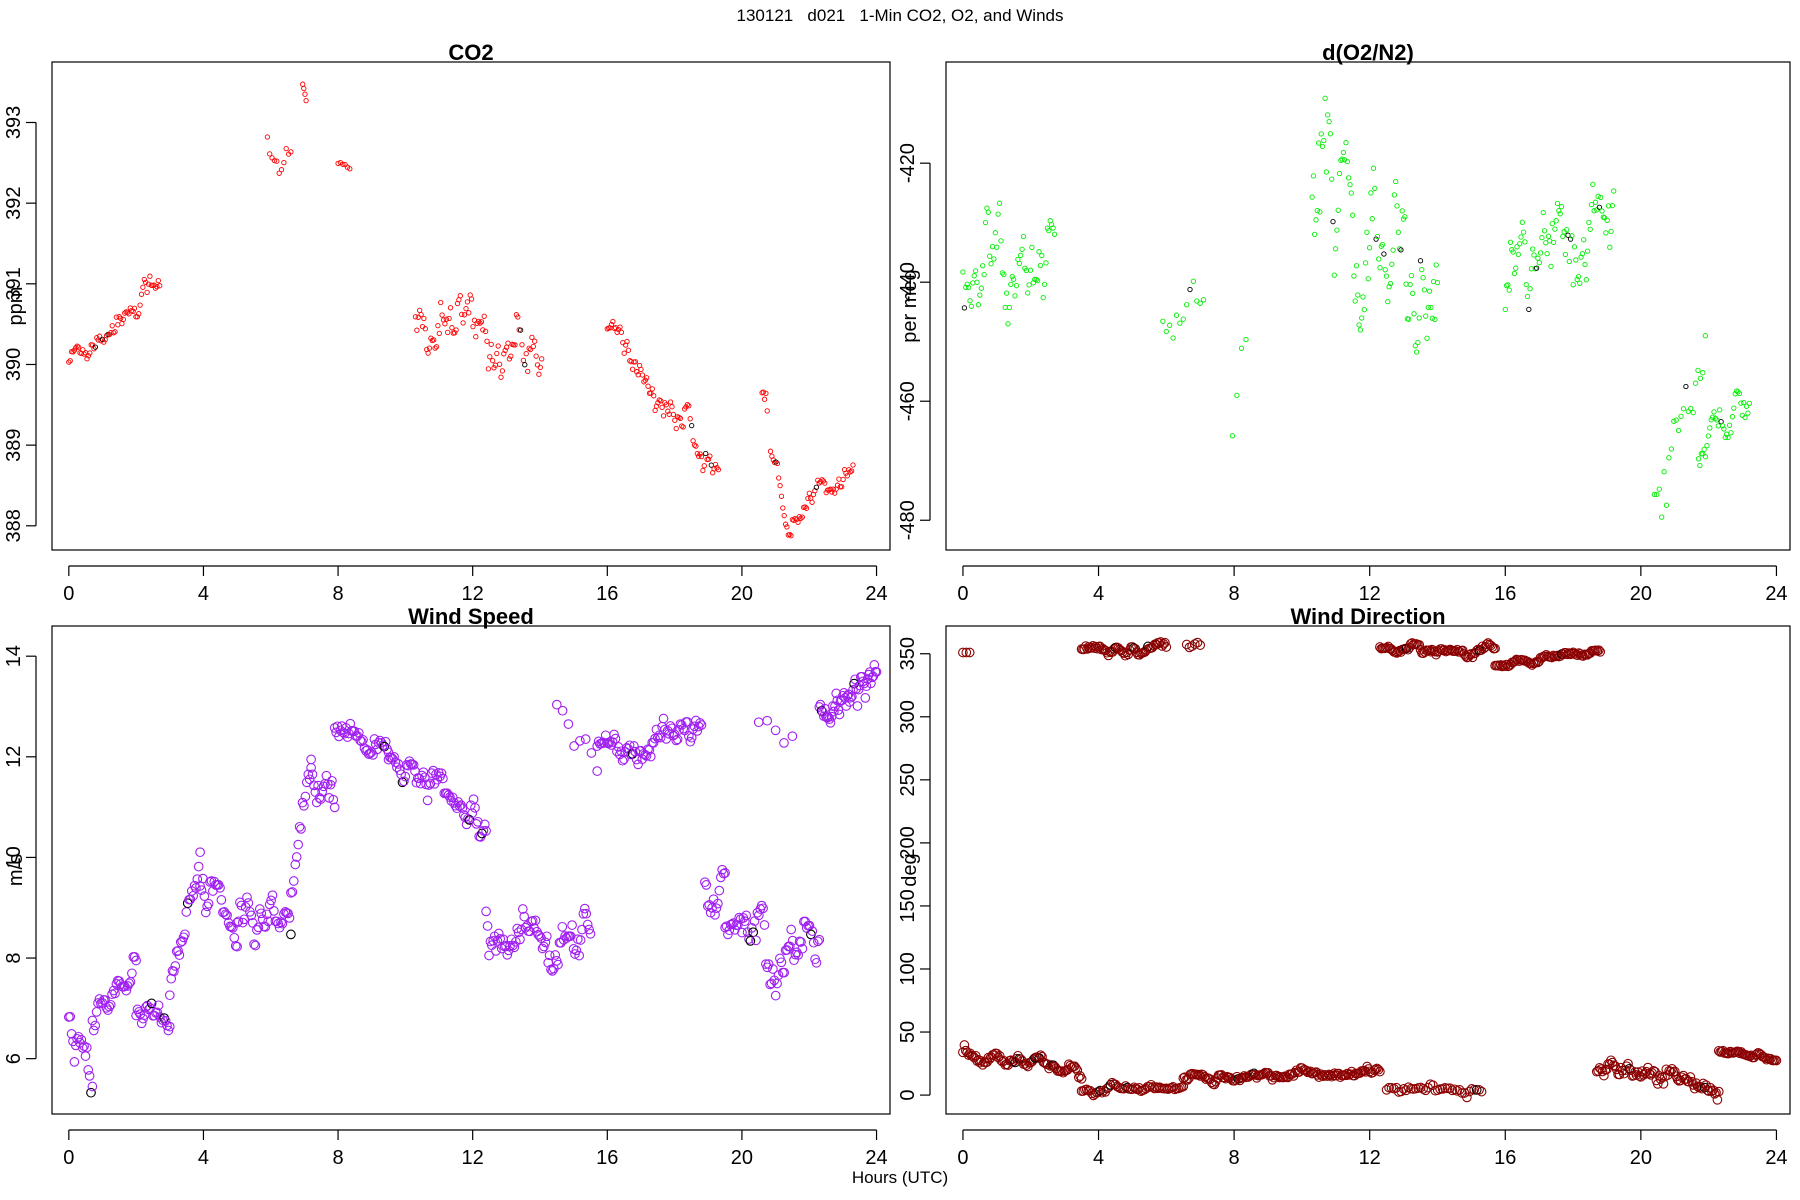 Image resolution: width=1800 pixels, height=1200 pixels. Describe the element at coordinates (742, 1158) in the screenshot. I see `wind-speed-x-tick-label: 20` at that location.